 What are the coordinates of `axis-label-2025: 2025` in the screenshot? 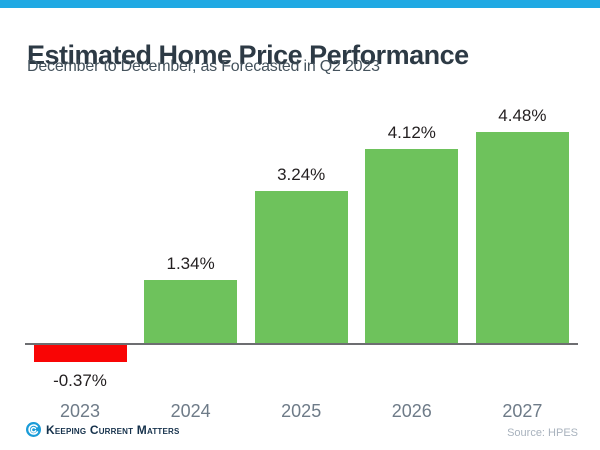 It's located at (301, 411).